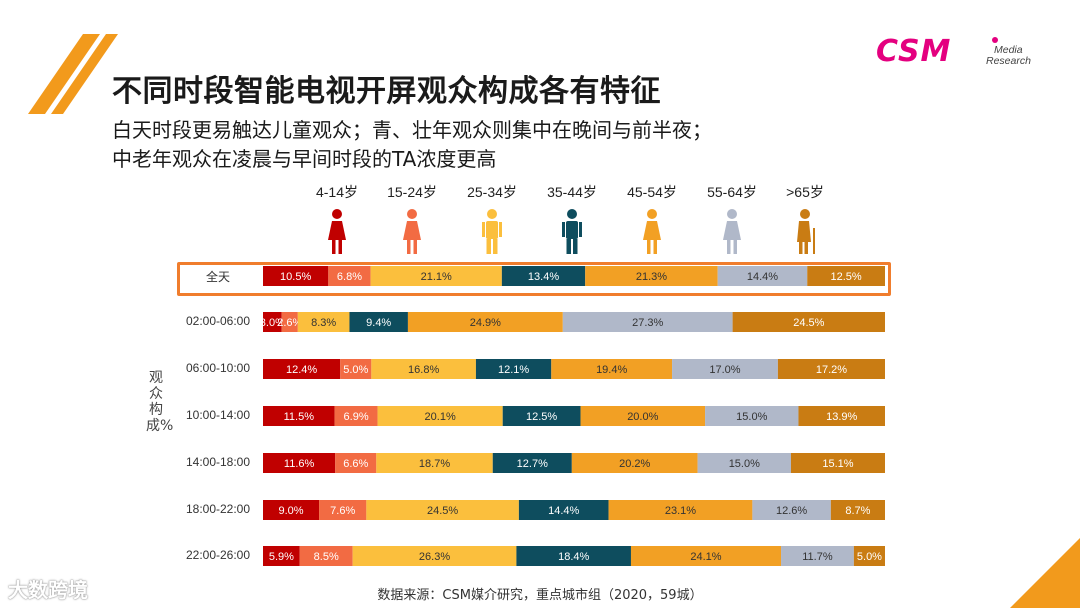 The image size is (1080, 608). Describe the element at coordinates (572, 231) in the screenshot. I see `man-figure-icon` at that location.